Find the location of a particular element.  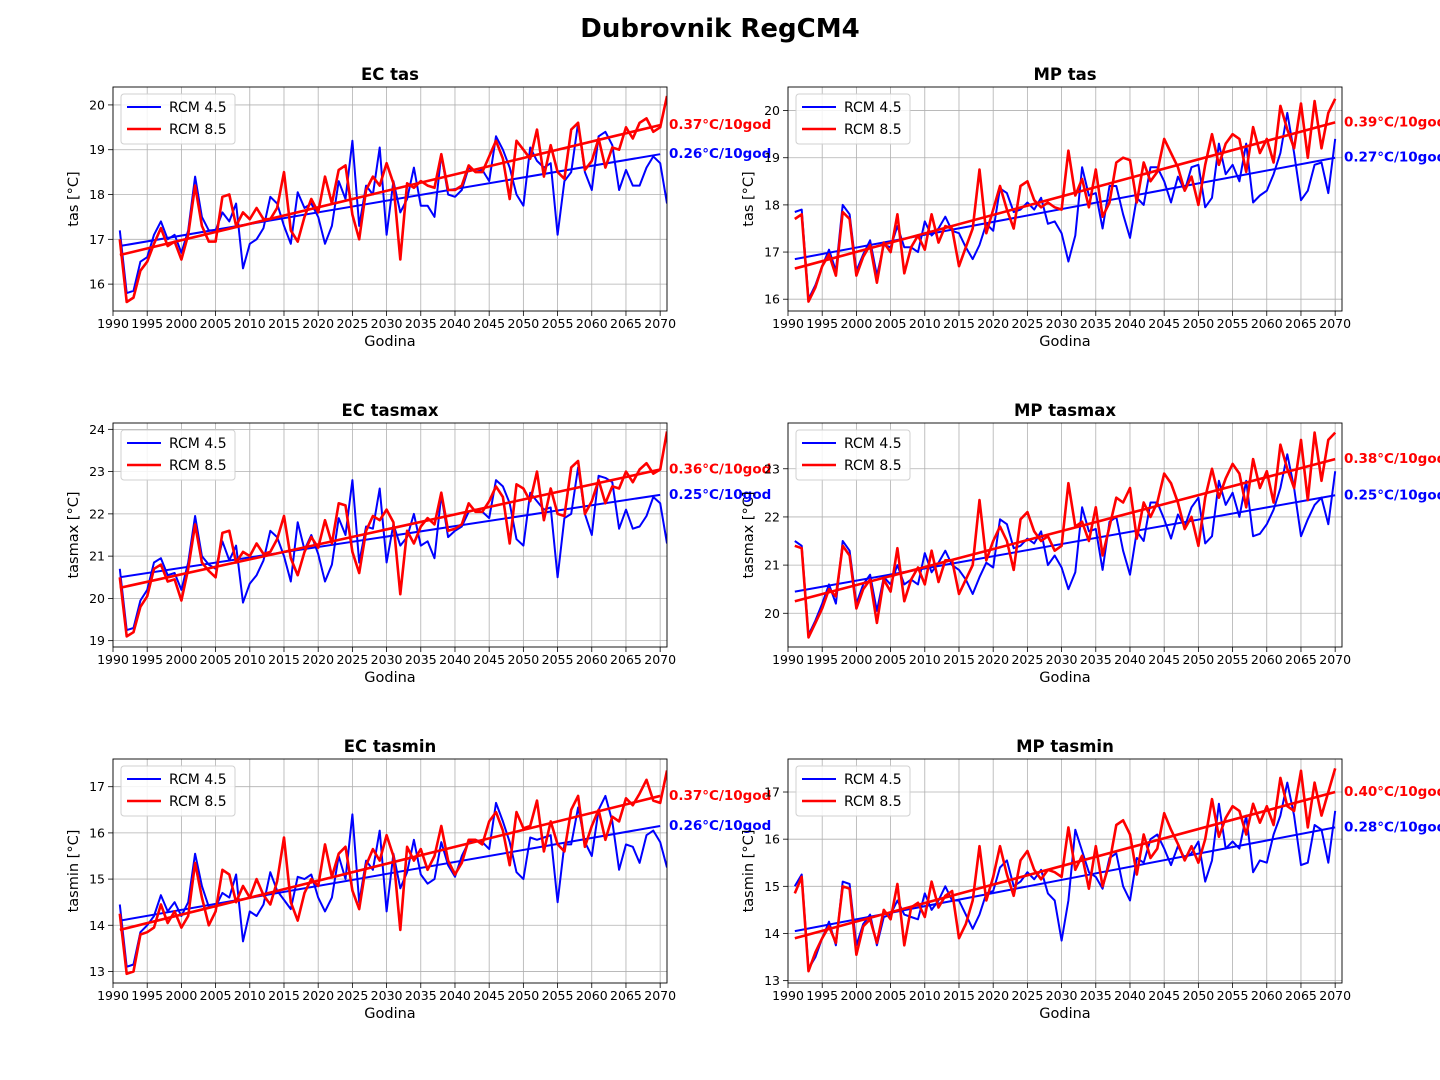

panel-title: EC tasmin is located at coordinates (390, 746).